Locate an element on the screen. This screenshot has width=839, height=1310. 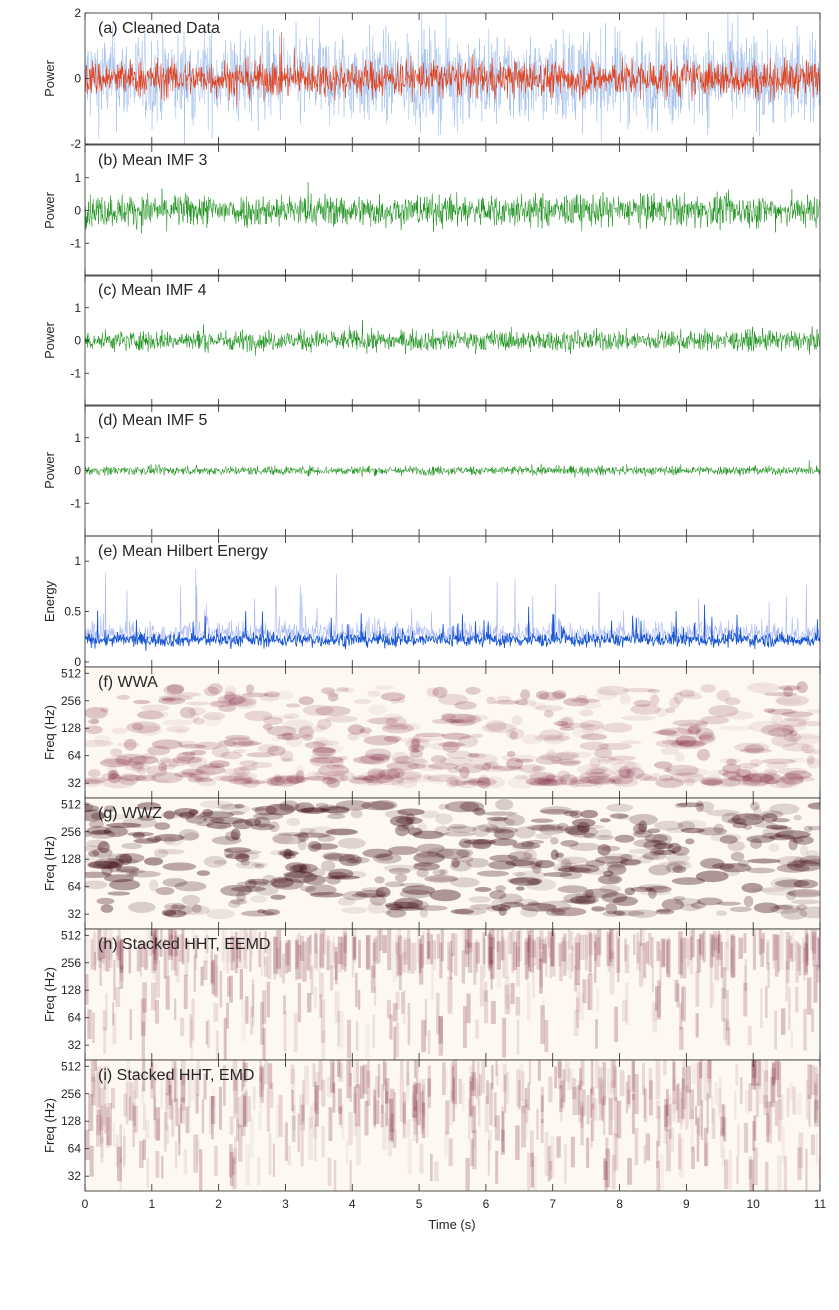
plot-area-d is located at coordinates (452, 469).